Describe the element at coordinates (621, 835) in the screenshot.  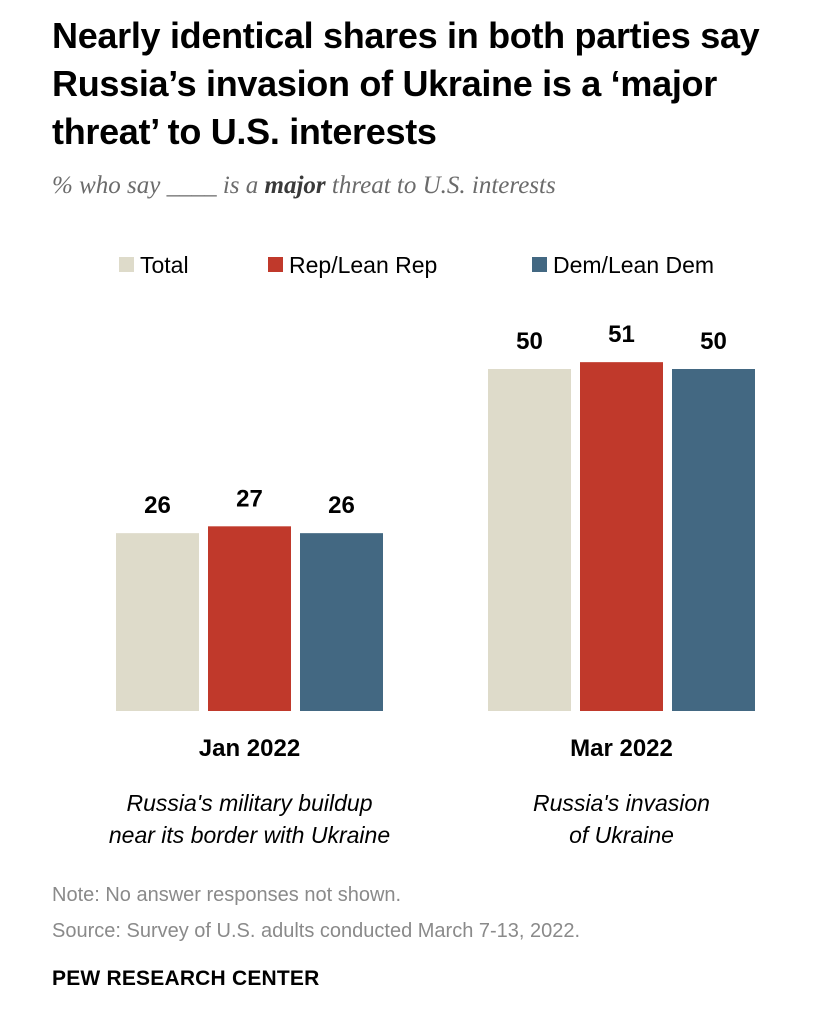
I see `category-description: of Ukraine` at that location.